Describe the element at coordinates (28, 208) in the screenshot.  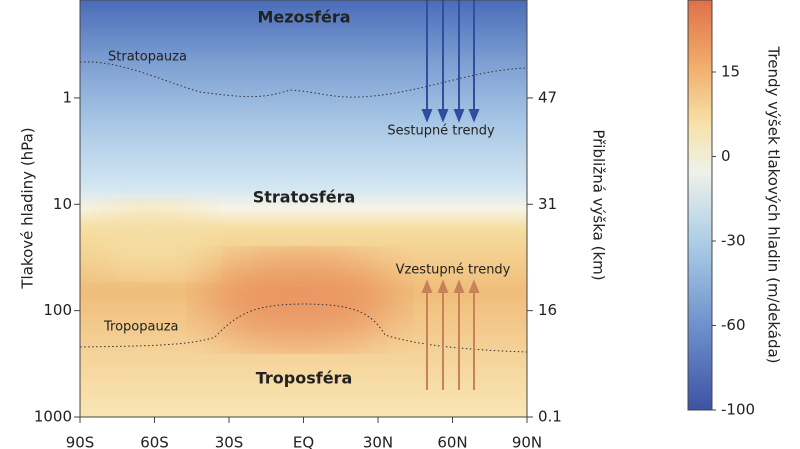
I see `y-axis-title: Tlakové hladiny (hPa)` at that location.